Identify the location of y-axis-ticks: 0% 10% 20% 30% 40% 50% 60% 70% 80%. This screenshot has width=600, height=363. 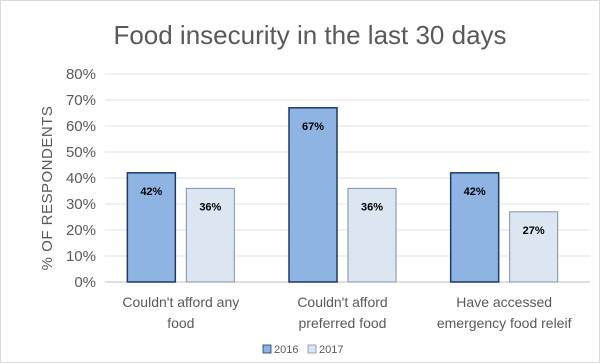
(81, 178).